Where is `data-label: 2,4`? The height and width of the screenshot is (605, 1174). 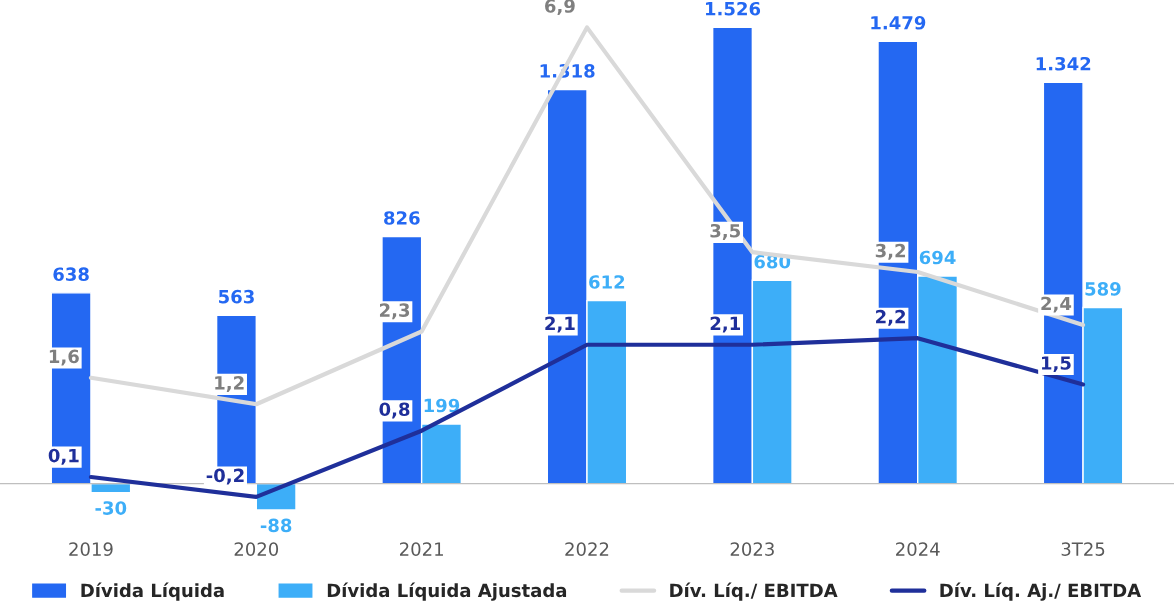
data-label: 2,4 is located at coordinates (1056, 304).